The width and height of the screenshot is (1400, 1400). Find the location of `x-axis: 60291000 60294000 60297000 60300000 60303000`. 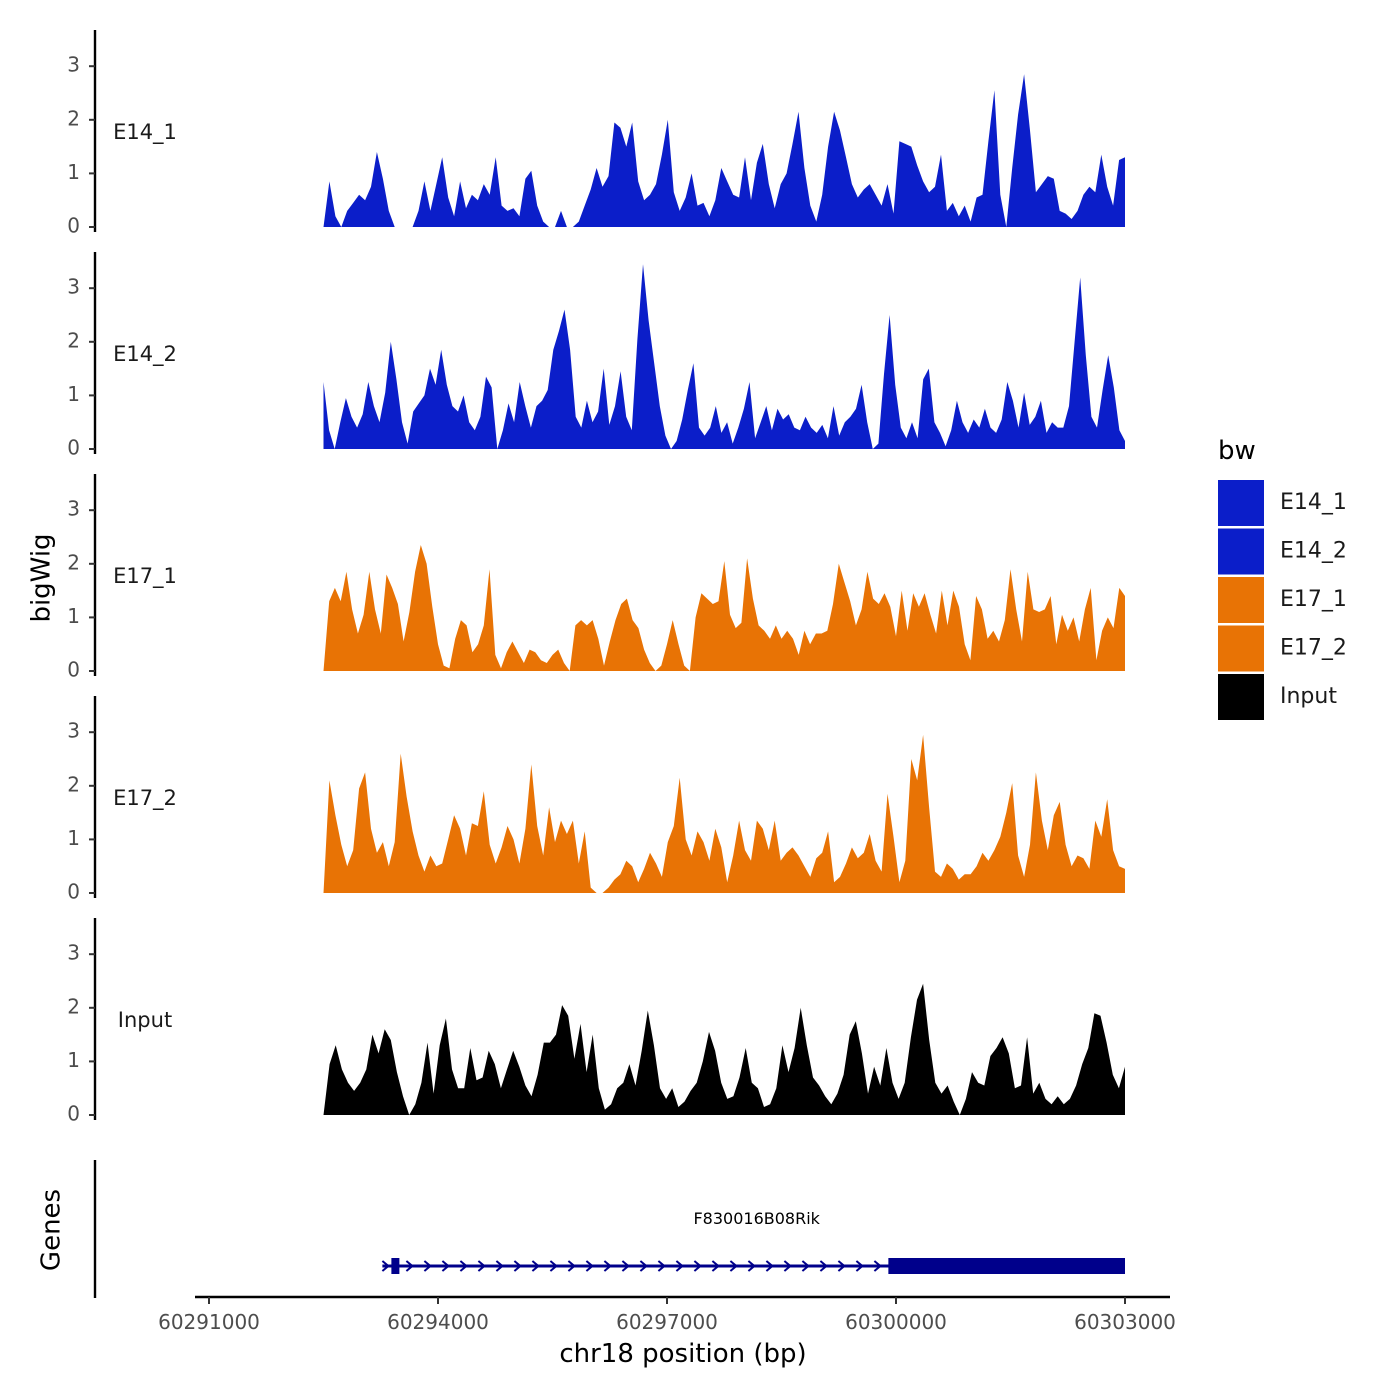

x-axis: 60291000 60294000 60297000 60300000 60303000 is located at coordinates (667, 1314).